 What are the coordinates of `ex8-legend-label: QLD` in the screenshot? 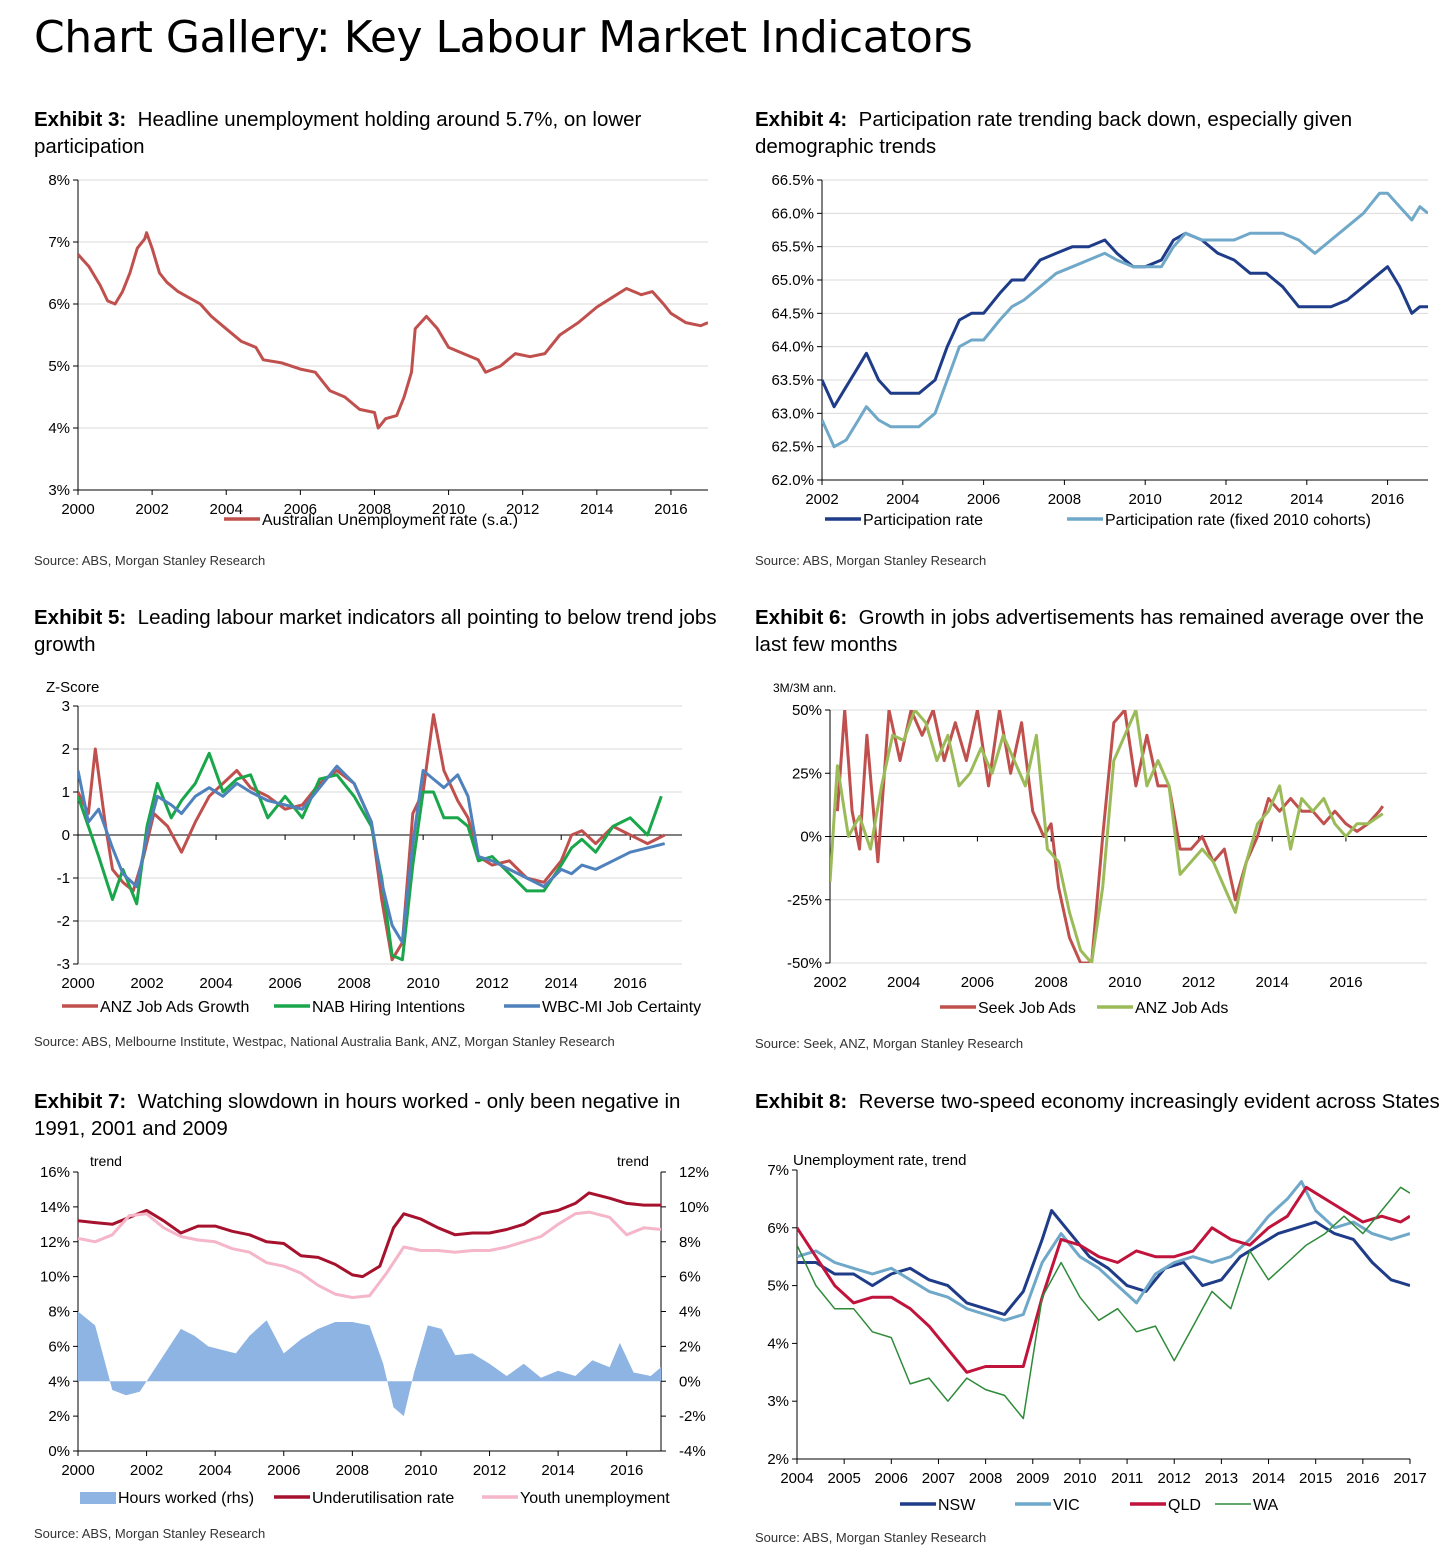 It's located at (1184, 1505).